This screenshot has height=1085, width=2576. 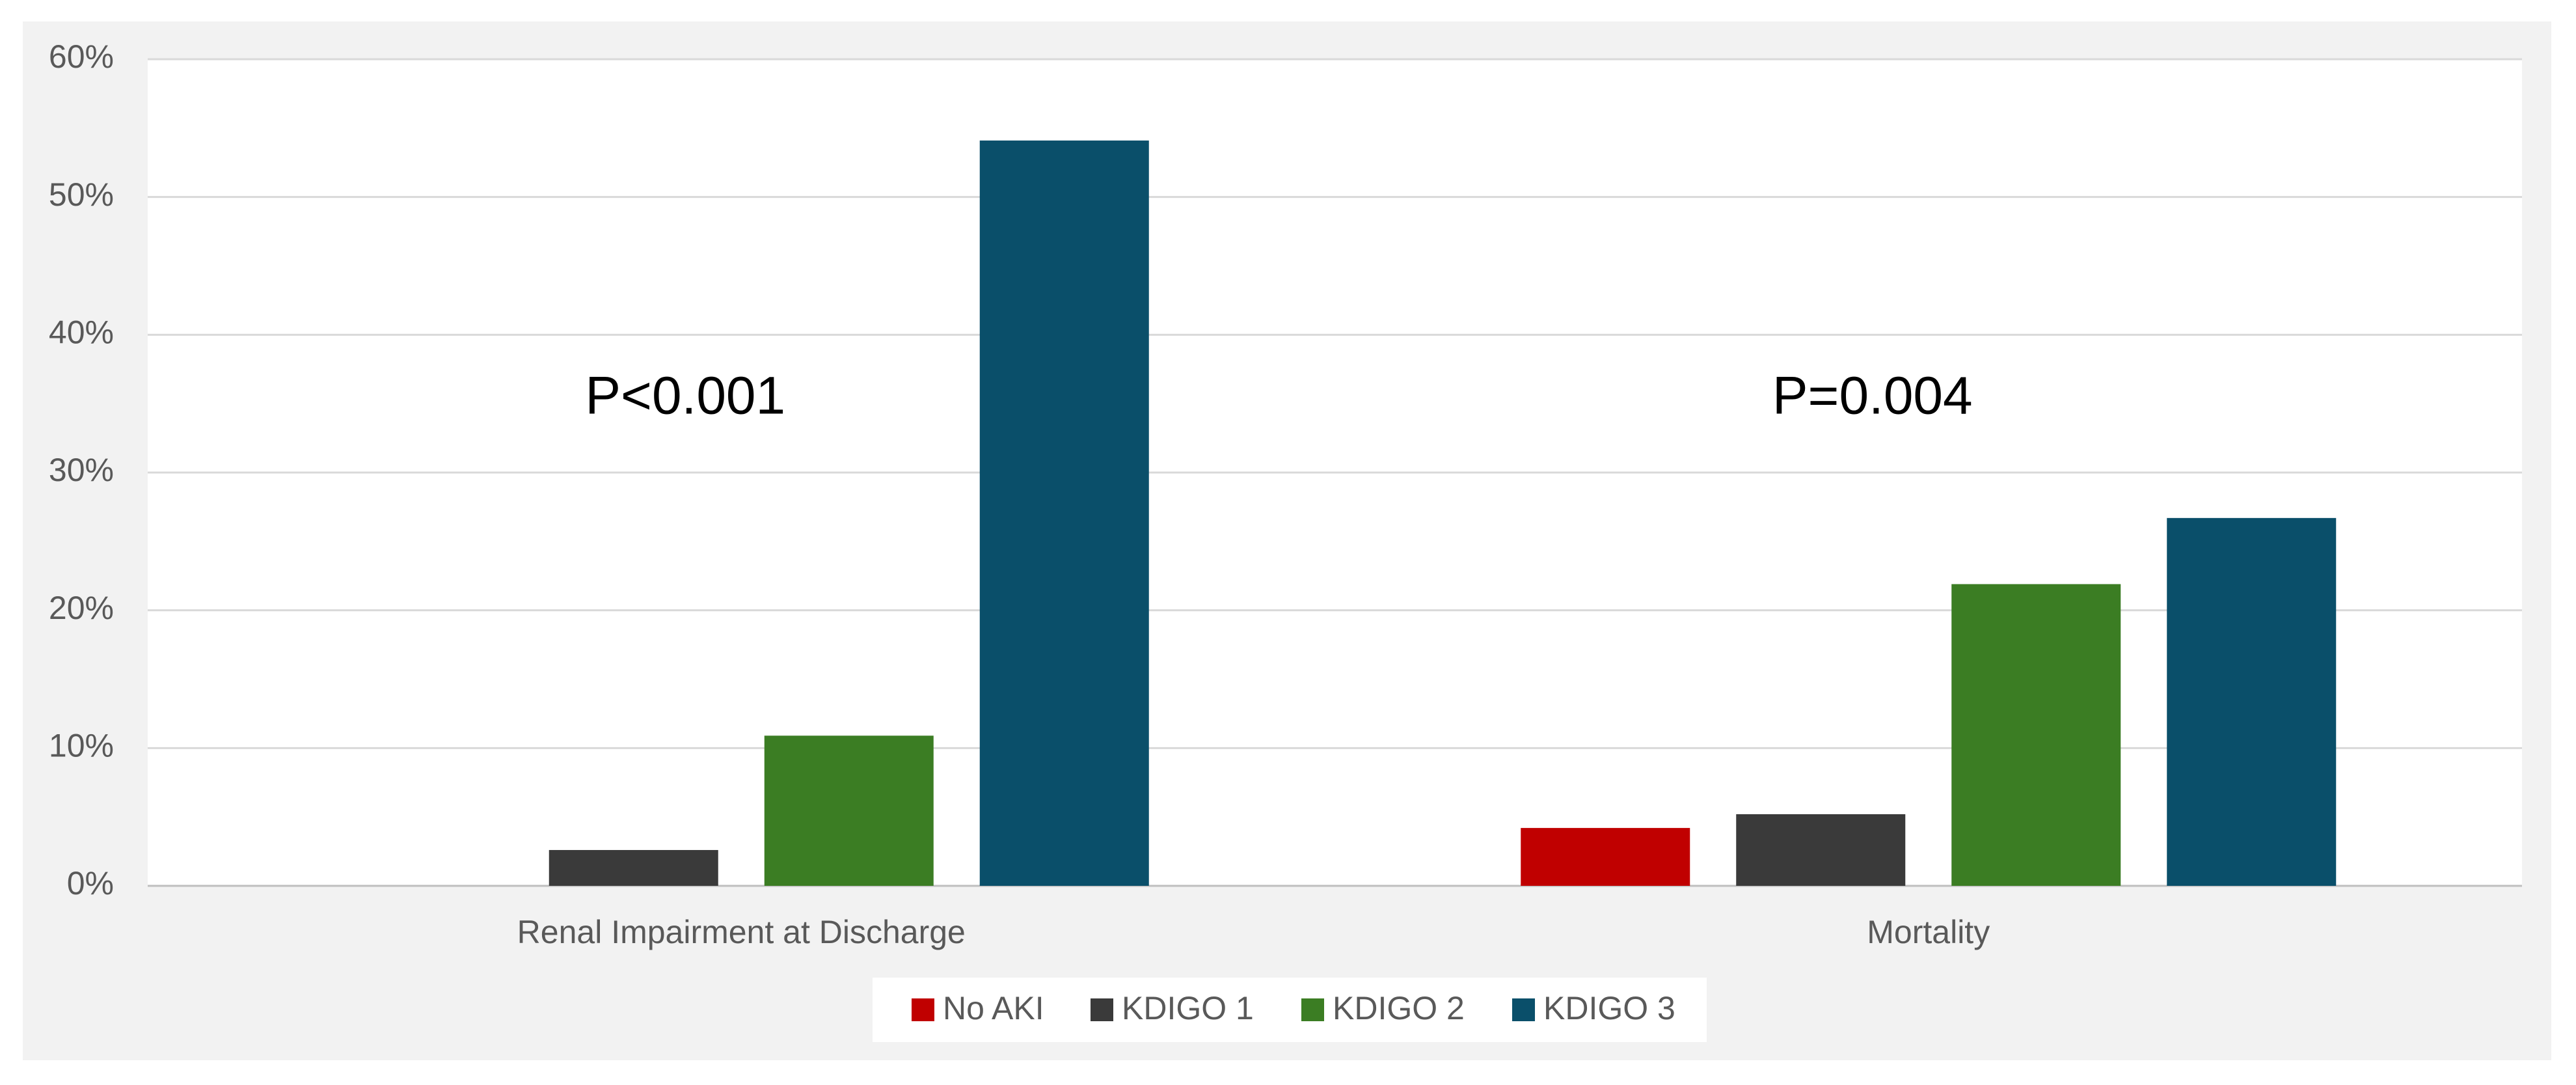 I want to click on x-tick-label: Mortality, so click(x=1929, y=932).